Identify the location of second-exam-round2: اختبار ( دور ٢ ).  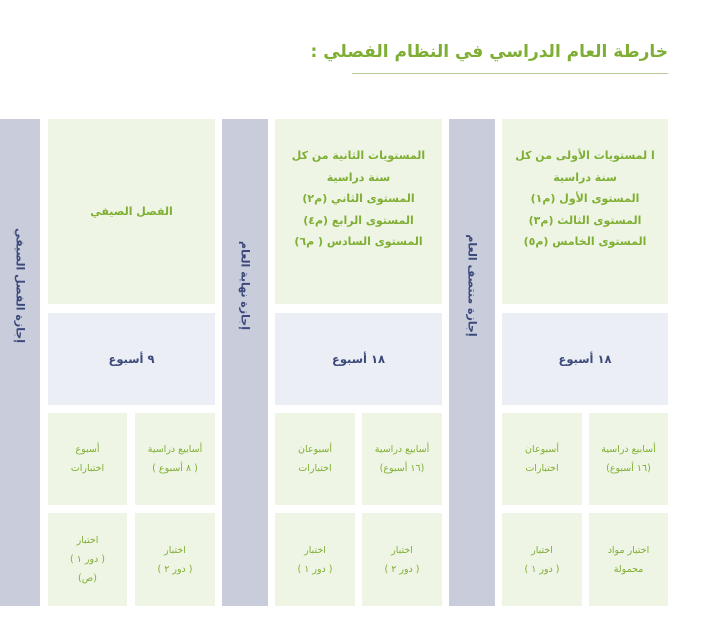
(402, 559).